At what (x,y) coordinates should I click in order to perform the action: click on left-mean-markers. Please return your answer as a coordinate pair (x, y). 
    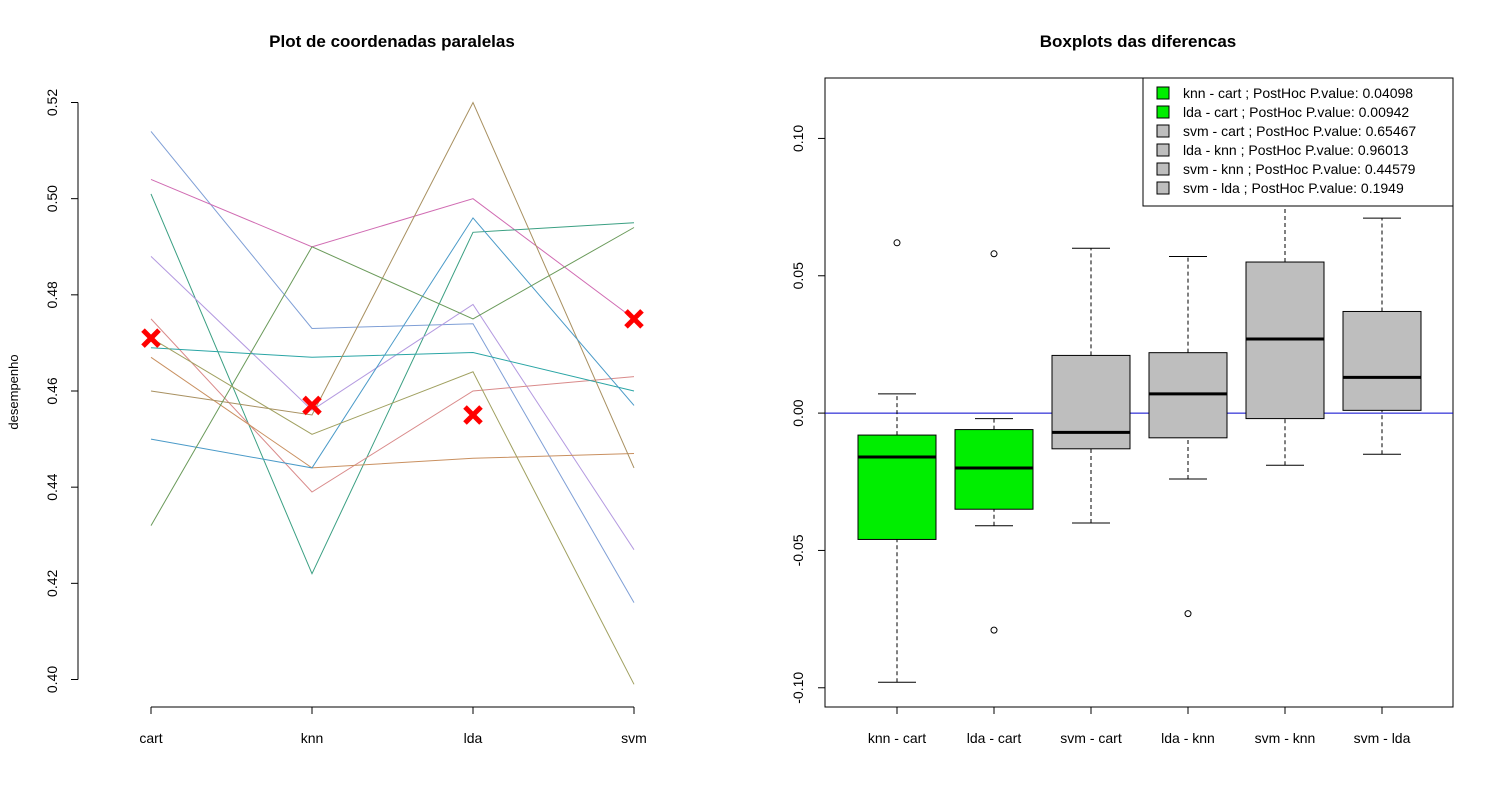
    Looking at the image, I should click on (392, 367).